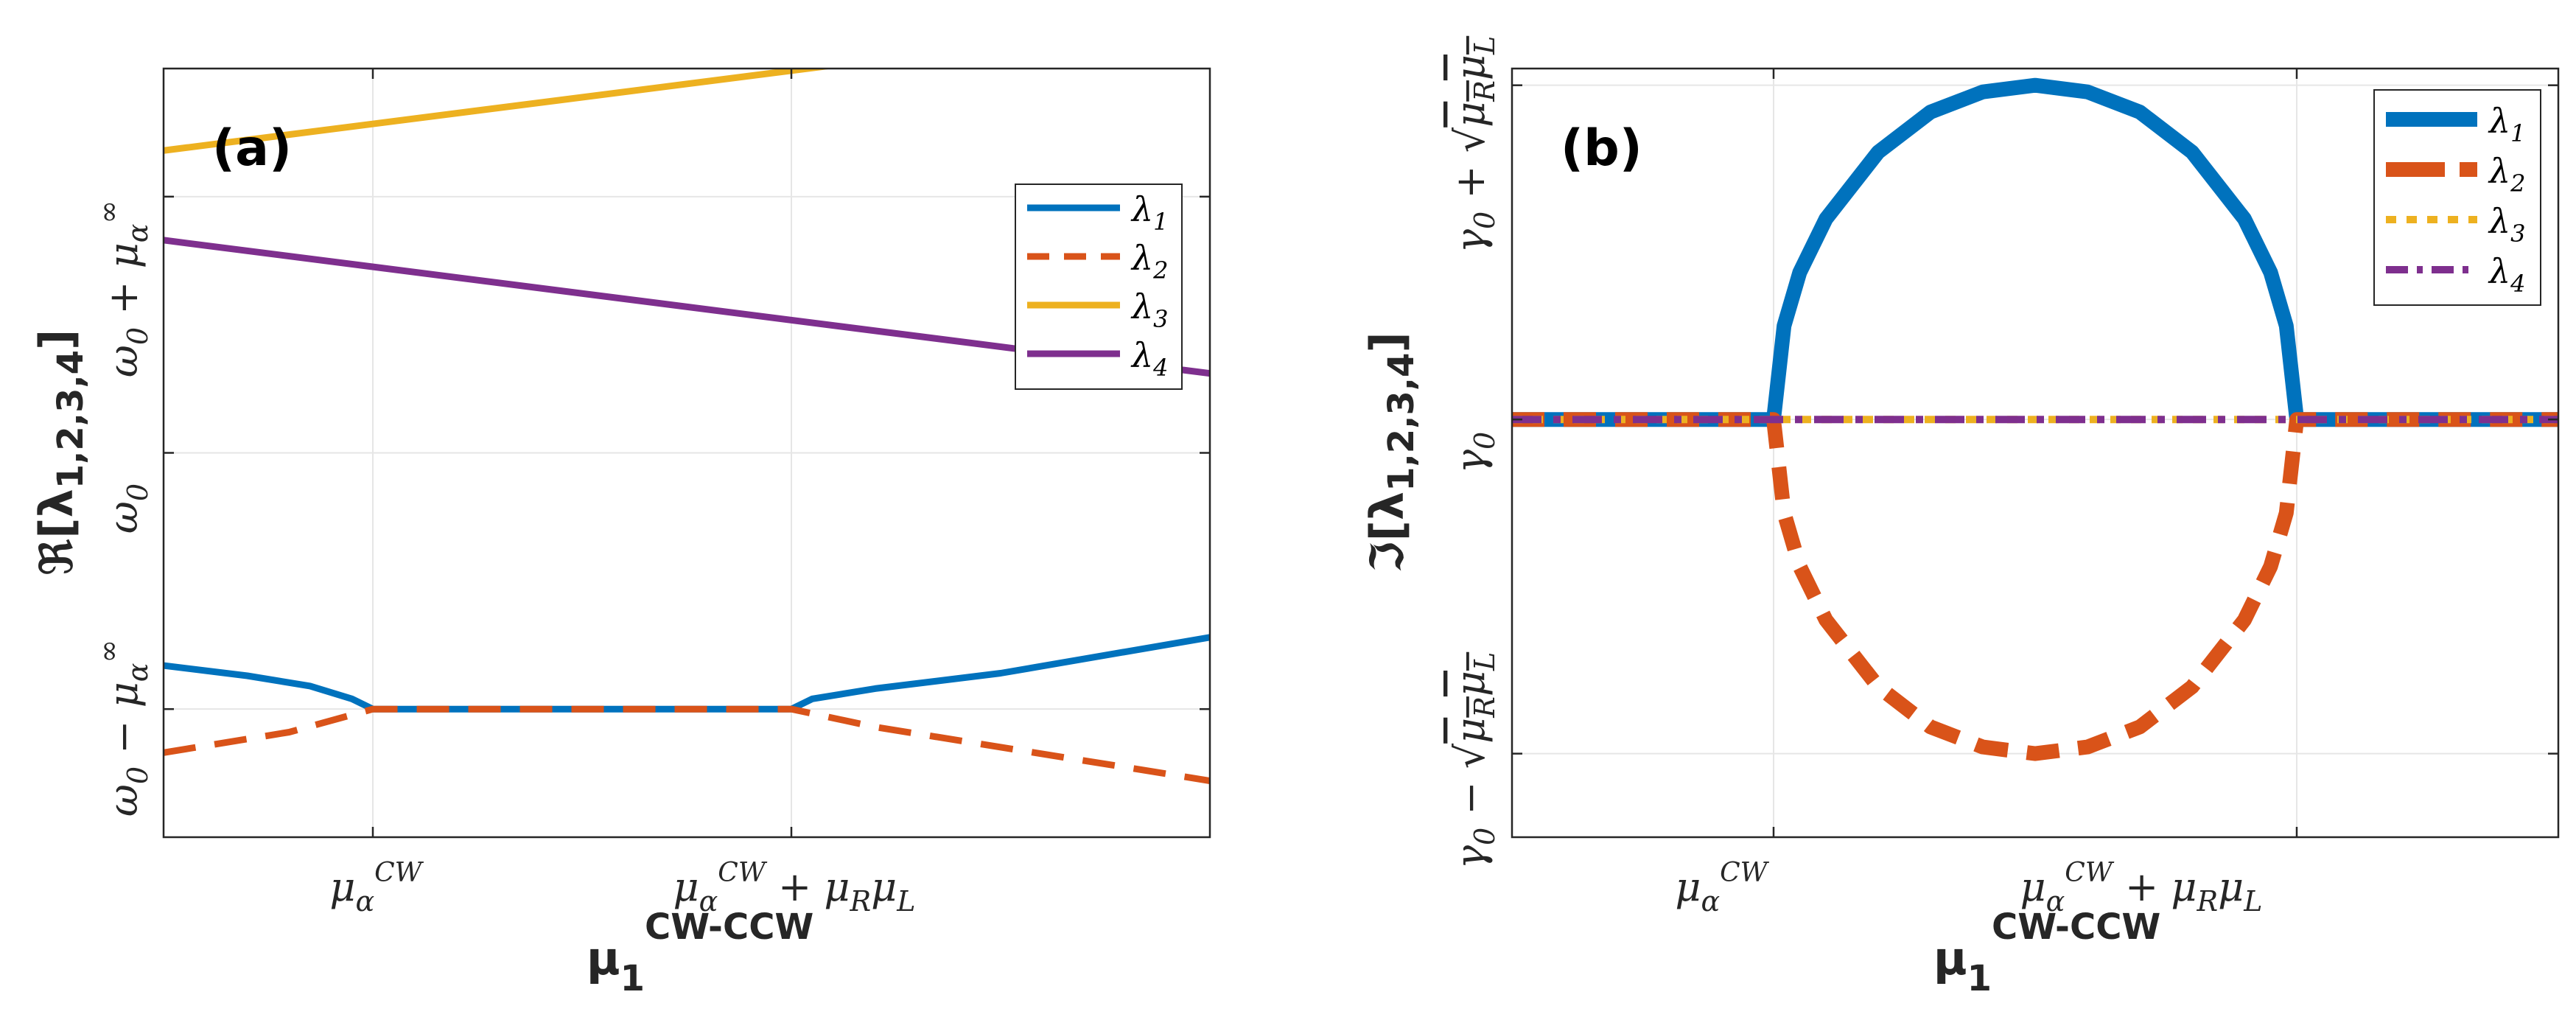 Image resolution: width=2576 pixels, height=1017 pixels. I want to click on panel-a-ylabel: ℜ[λ1,2,3,4], so click(60, 452).